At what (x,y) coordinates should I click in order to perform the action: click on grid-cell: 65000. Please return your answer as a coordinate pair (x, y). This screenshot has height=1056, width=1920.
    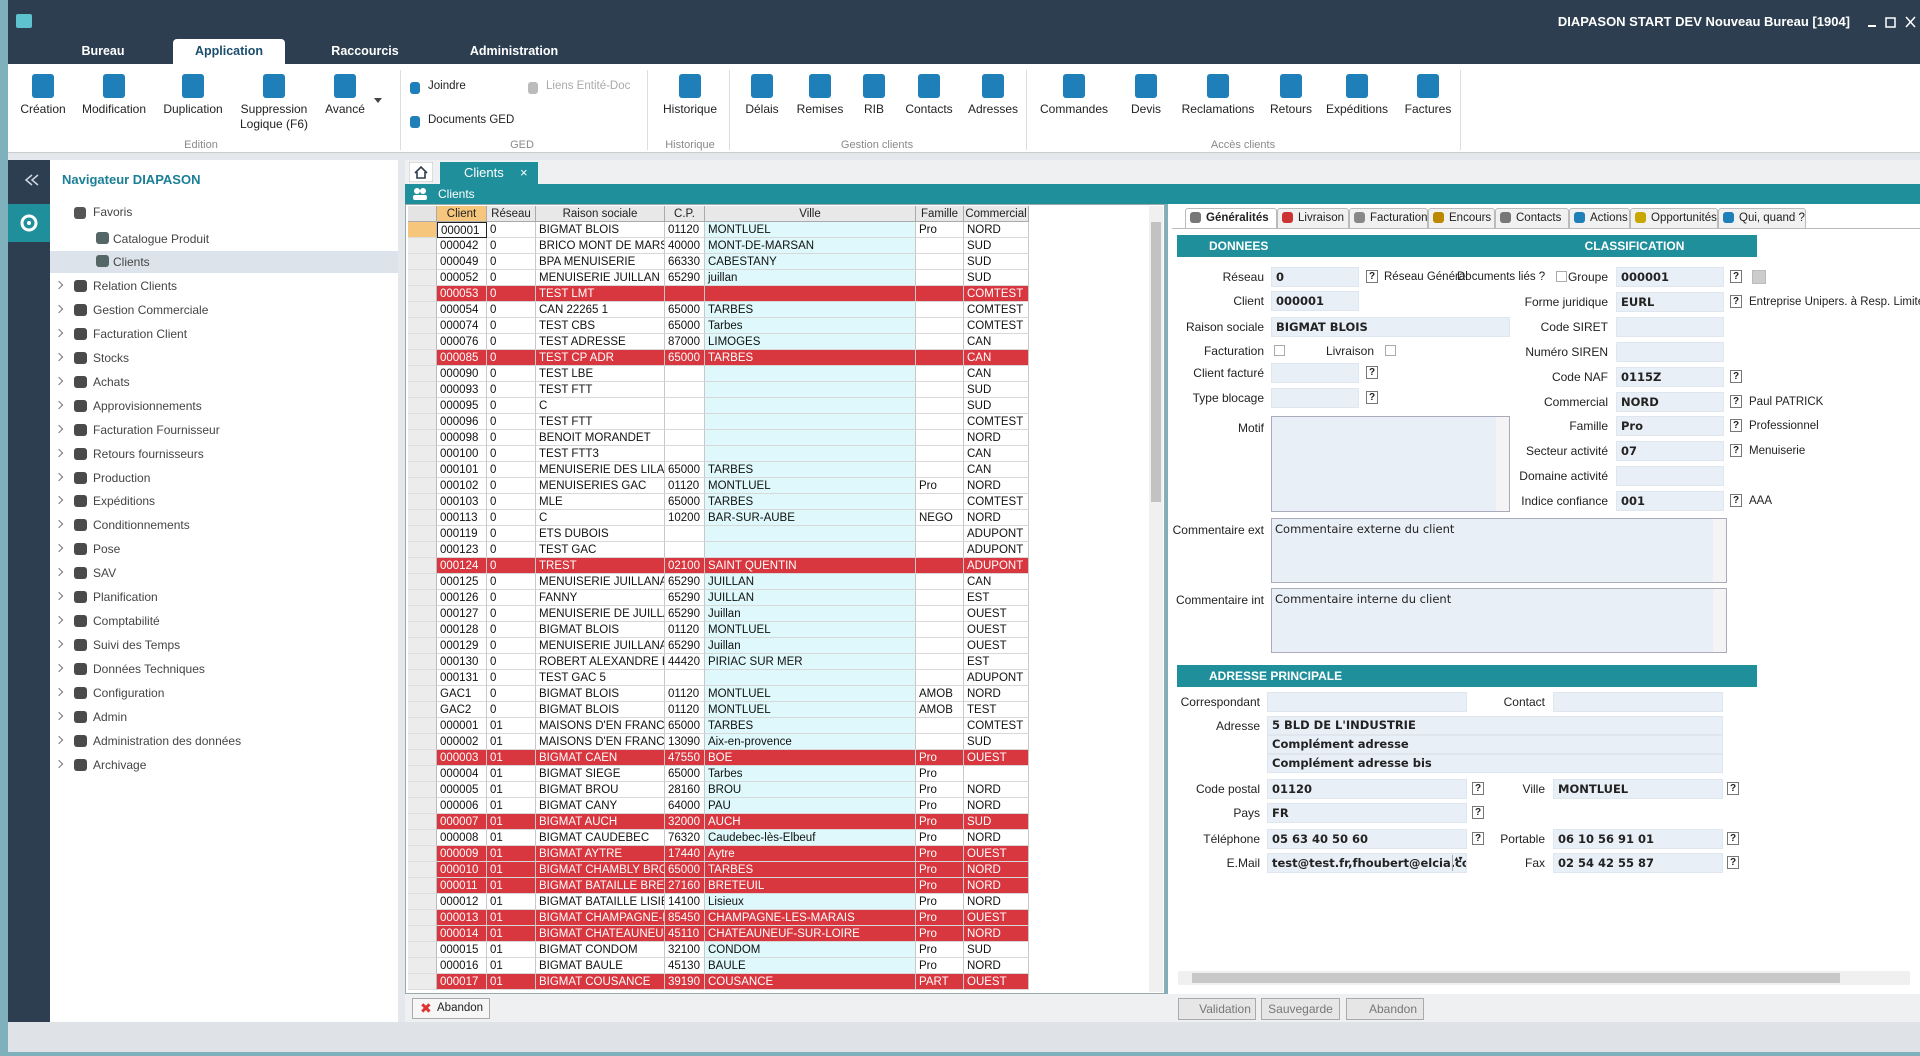
    Looking at the image, I should click on (685, 470).